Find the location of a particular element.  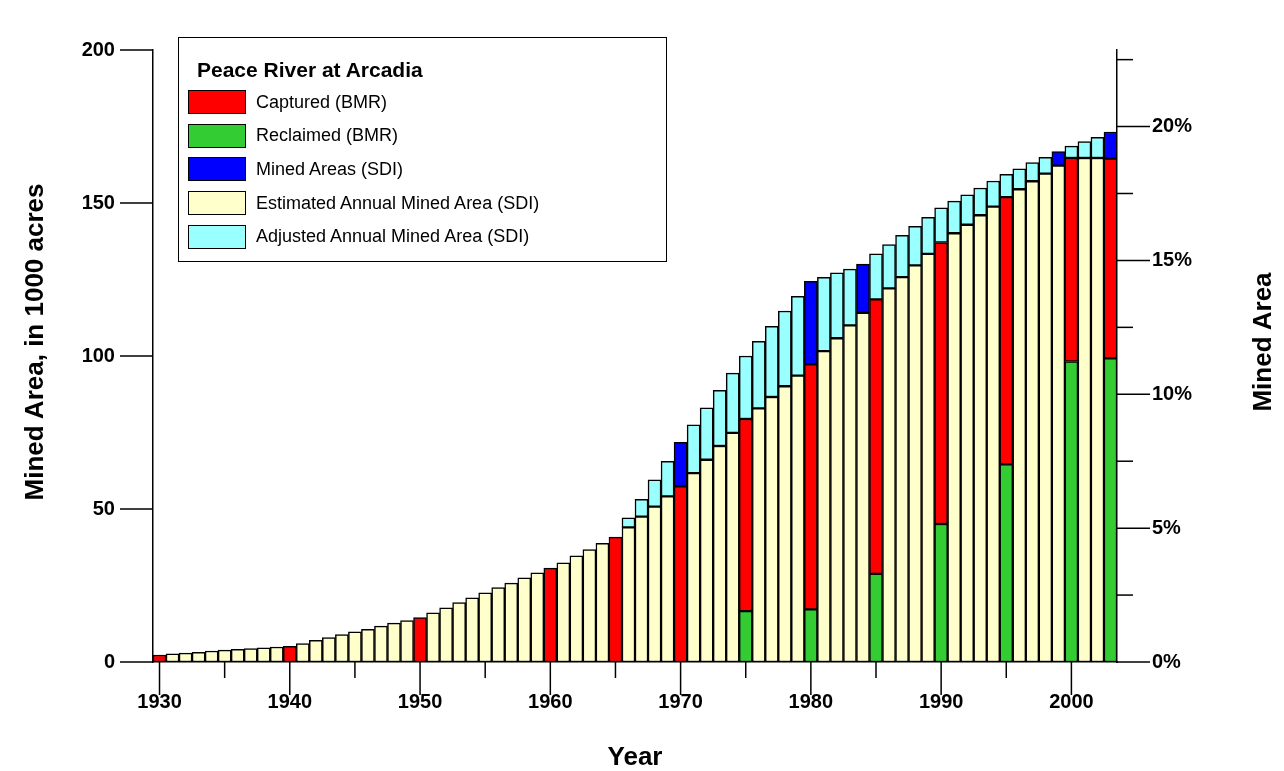

x-tick-label: 1960 is located at coordinates (550, 700).